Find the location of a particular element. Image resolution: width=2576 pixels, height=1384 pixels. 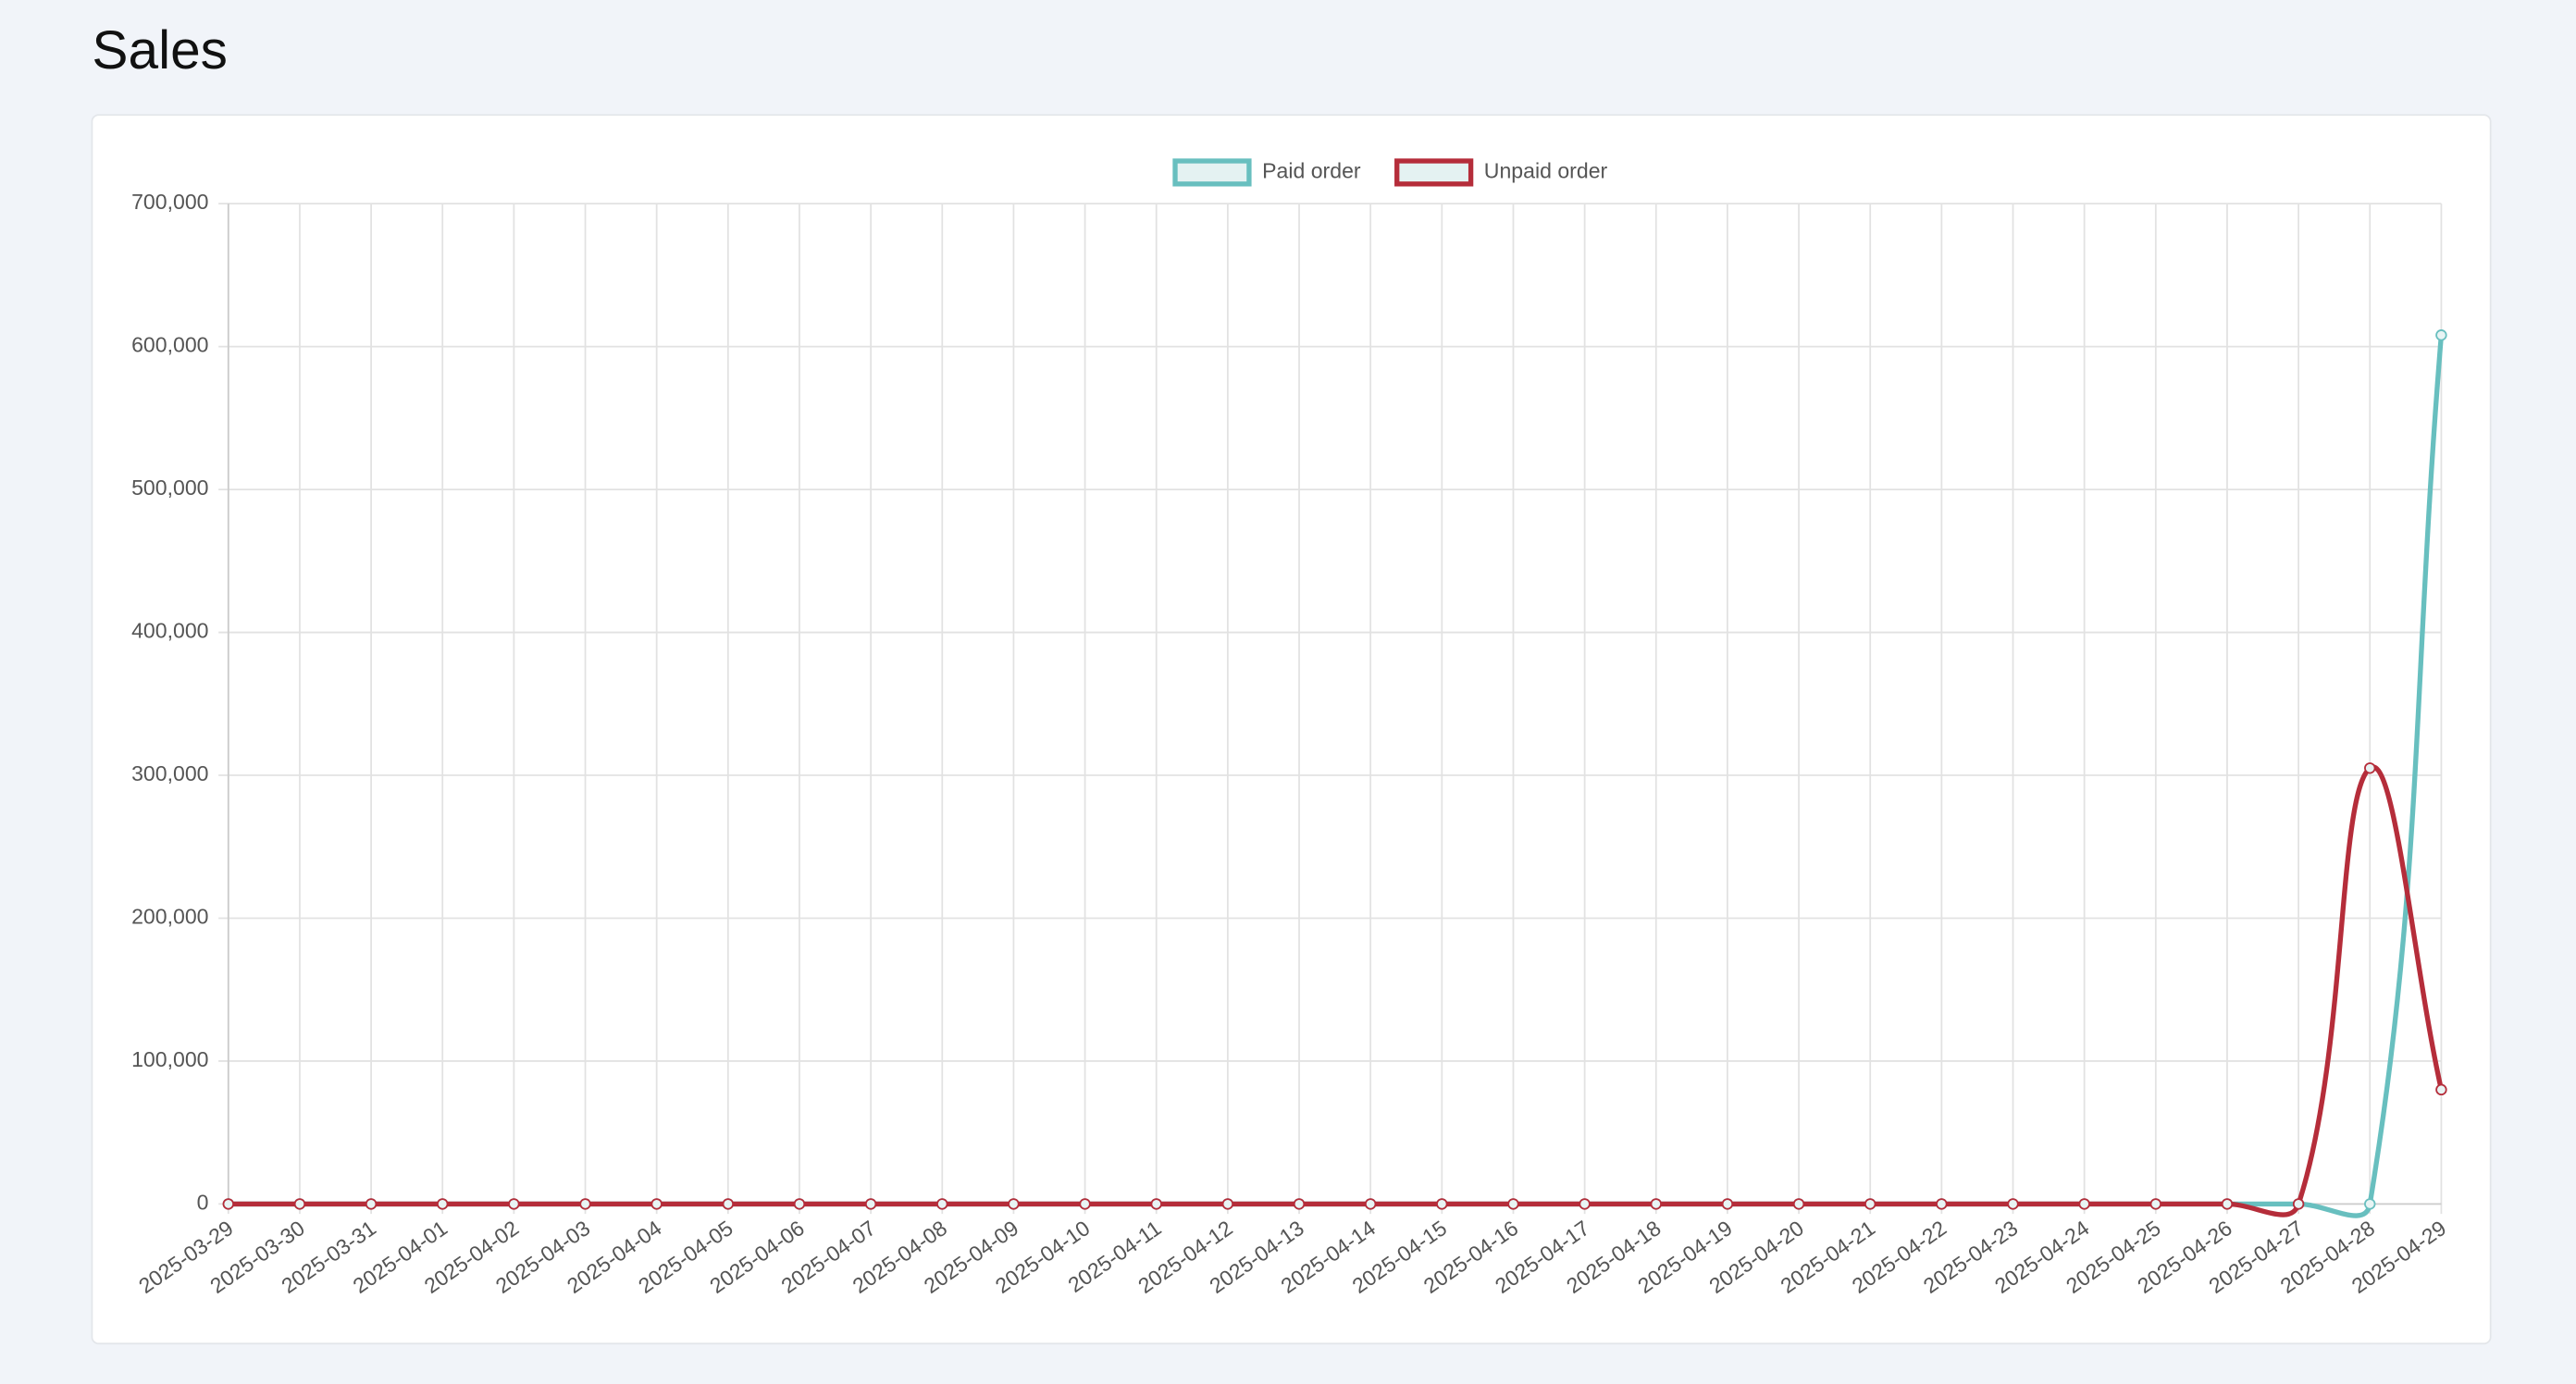

legend-label: Paid order is located at coordinates (1312, 171).